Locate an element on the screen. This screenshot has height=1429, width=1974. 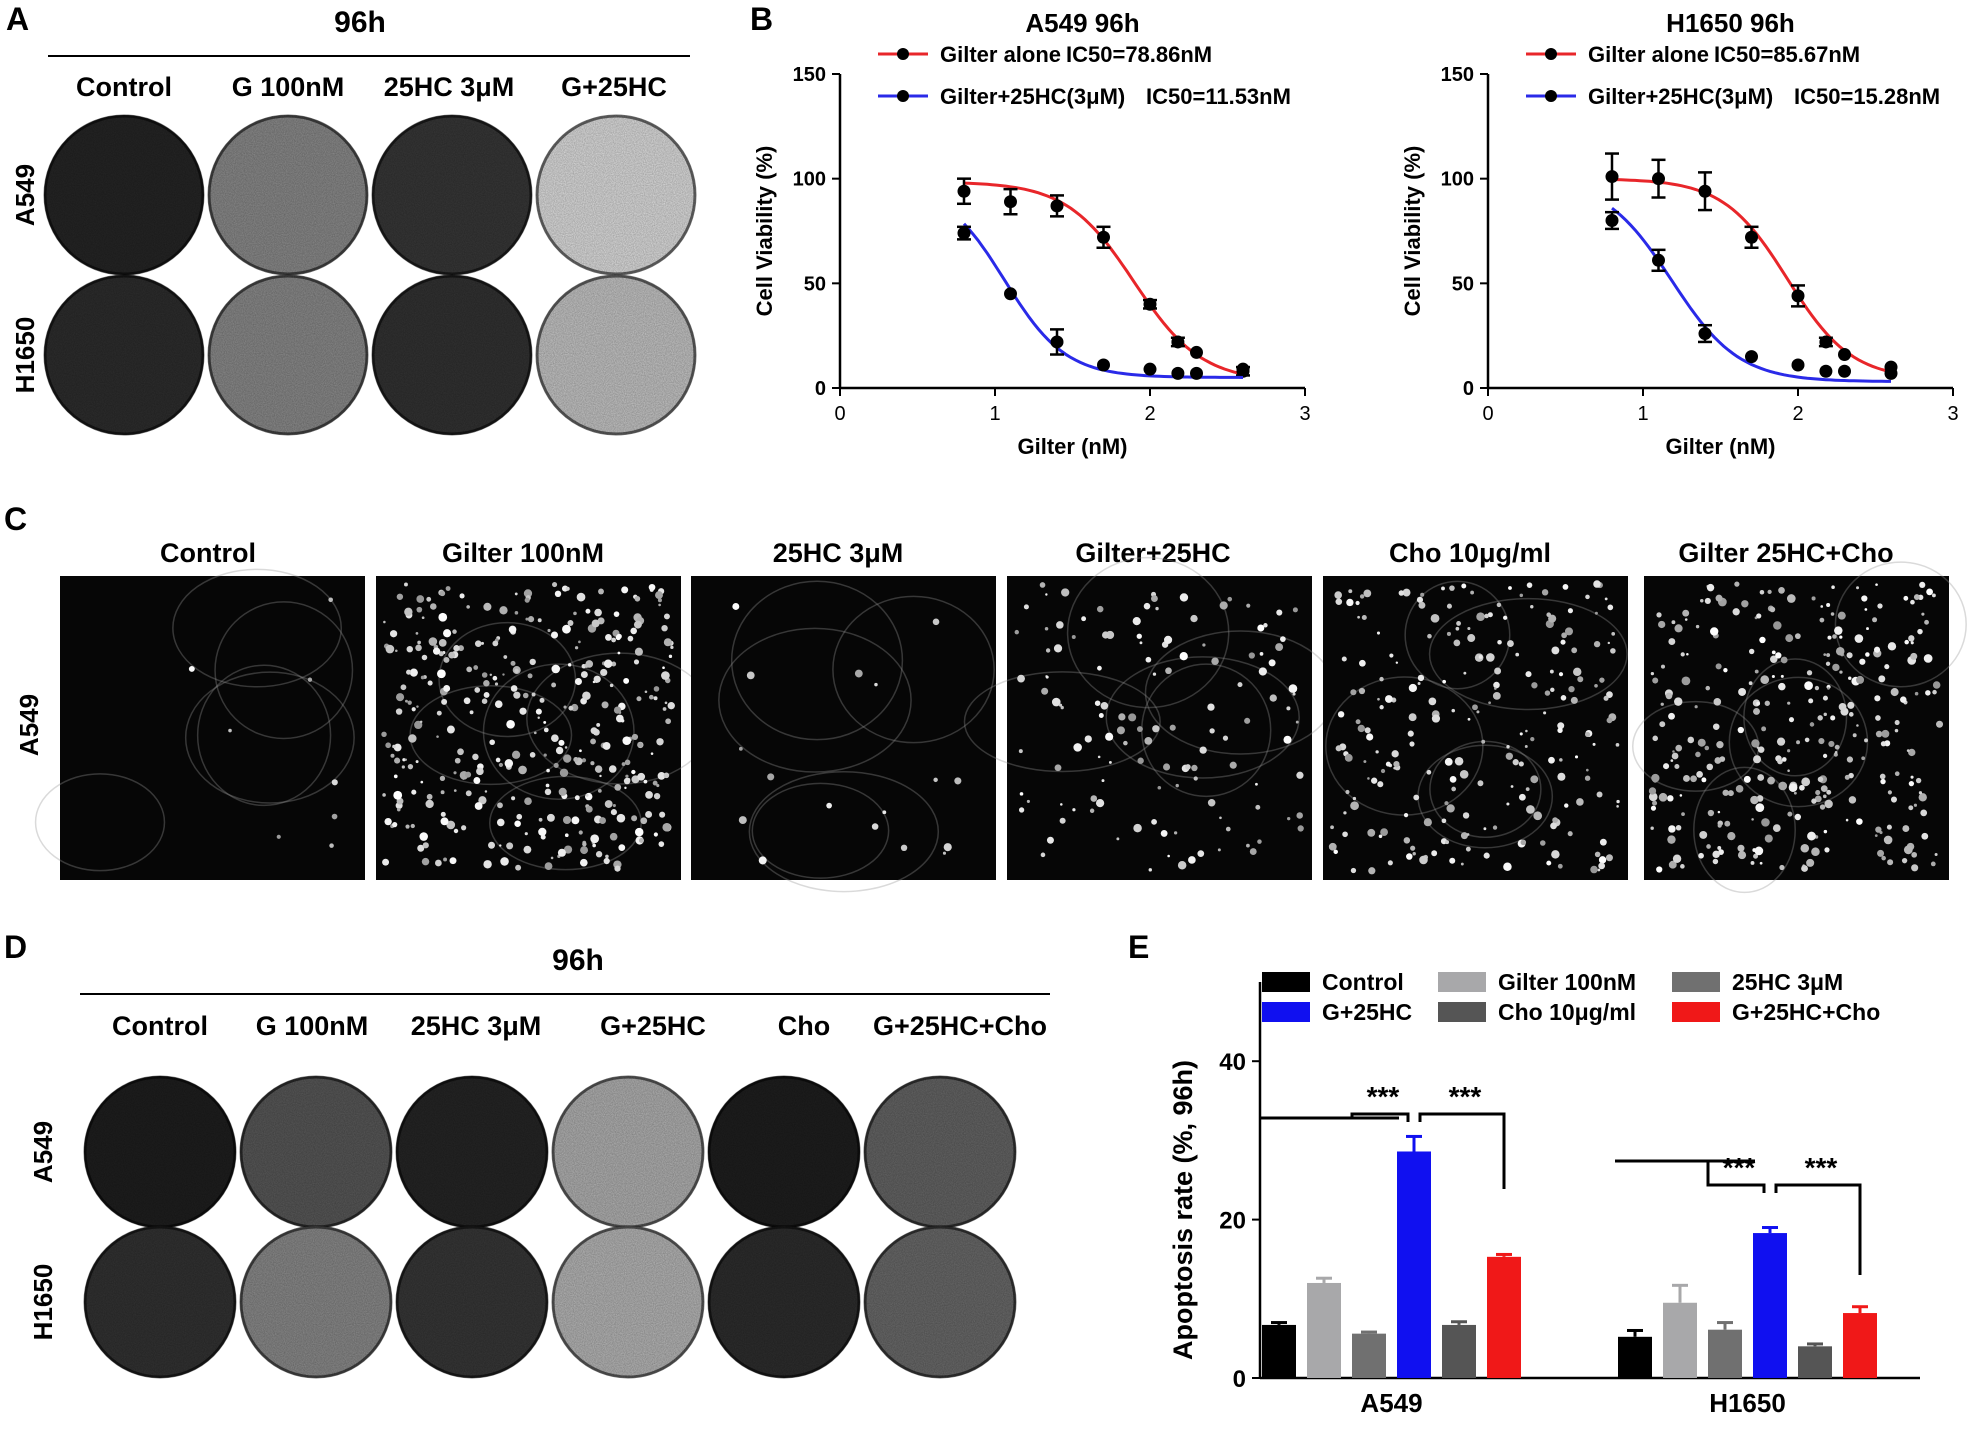
panel-d-col-label: G+25HC+Cho is located at coordinates (960, 1026).